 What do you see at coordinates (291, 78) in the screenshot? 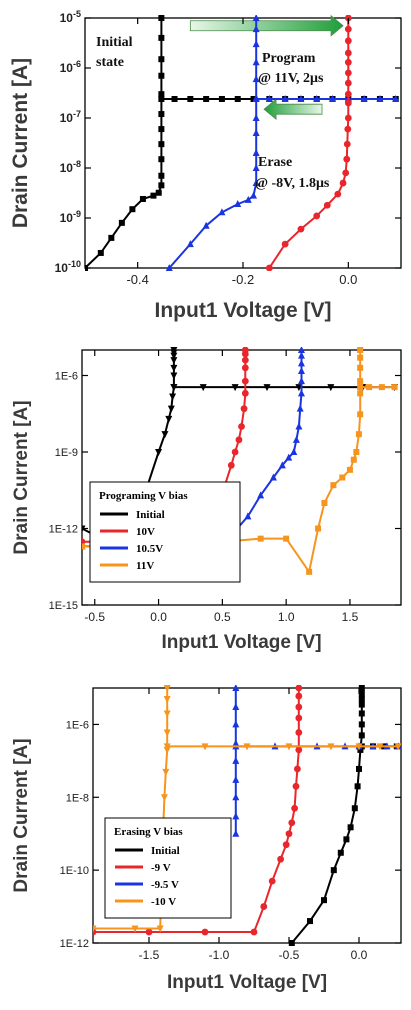
I see `annotation-text: @ 11V, 2μs` at bounding box center [291, 78].